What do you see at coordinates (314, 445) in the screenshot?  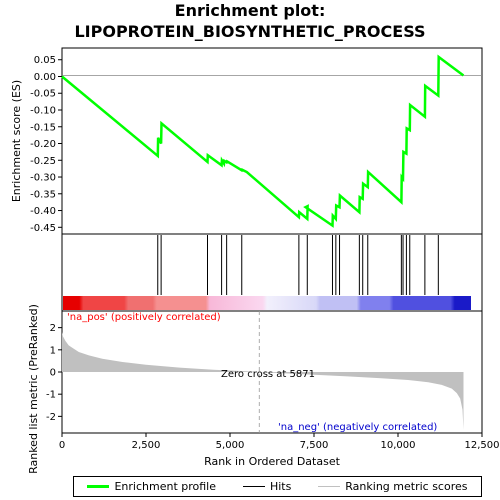 I see `x-tick-label: 7,500` at bounding box center [314, 445].